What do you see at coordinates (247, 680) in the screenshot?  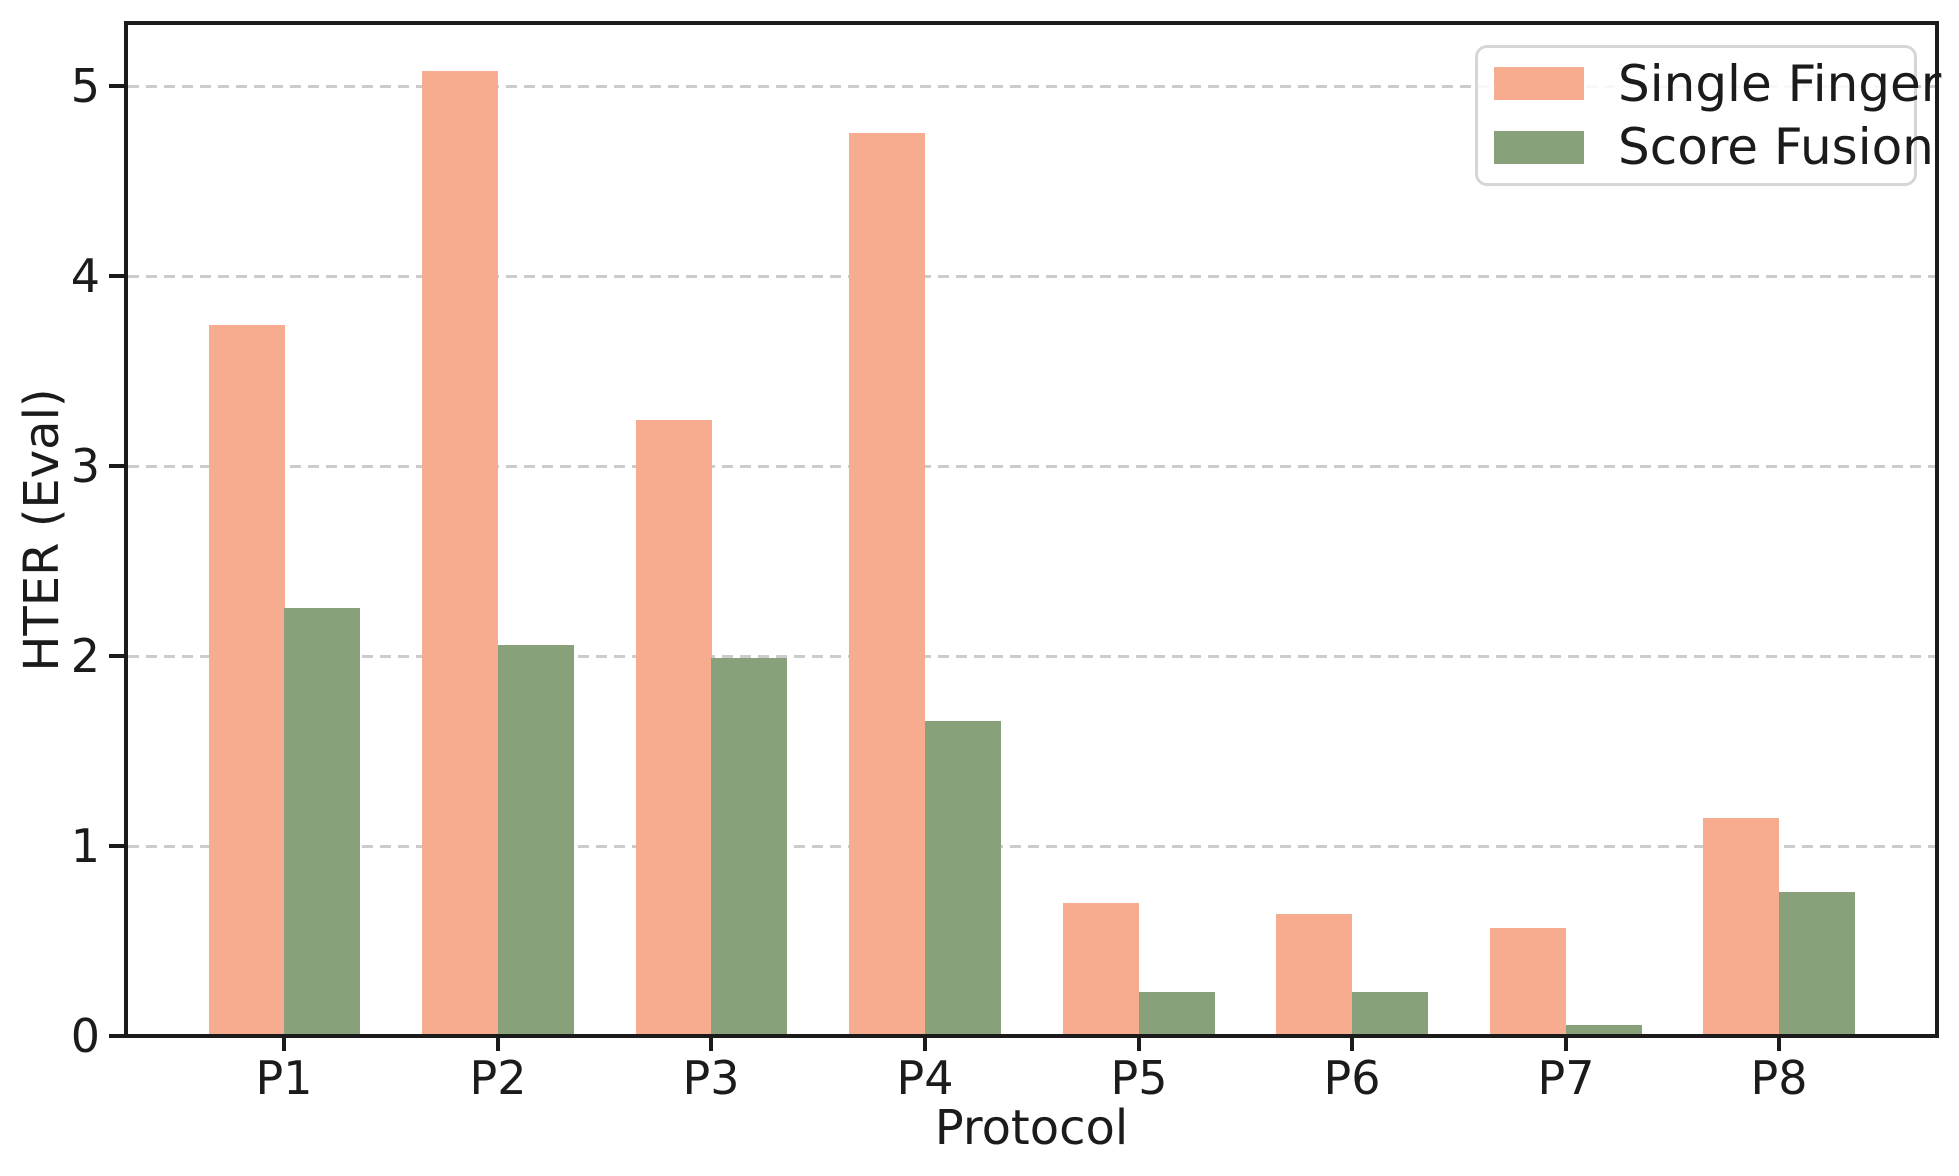 I see `bar-single-finger-p1` at bounding box center [247, 680].